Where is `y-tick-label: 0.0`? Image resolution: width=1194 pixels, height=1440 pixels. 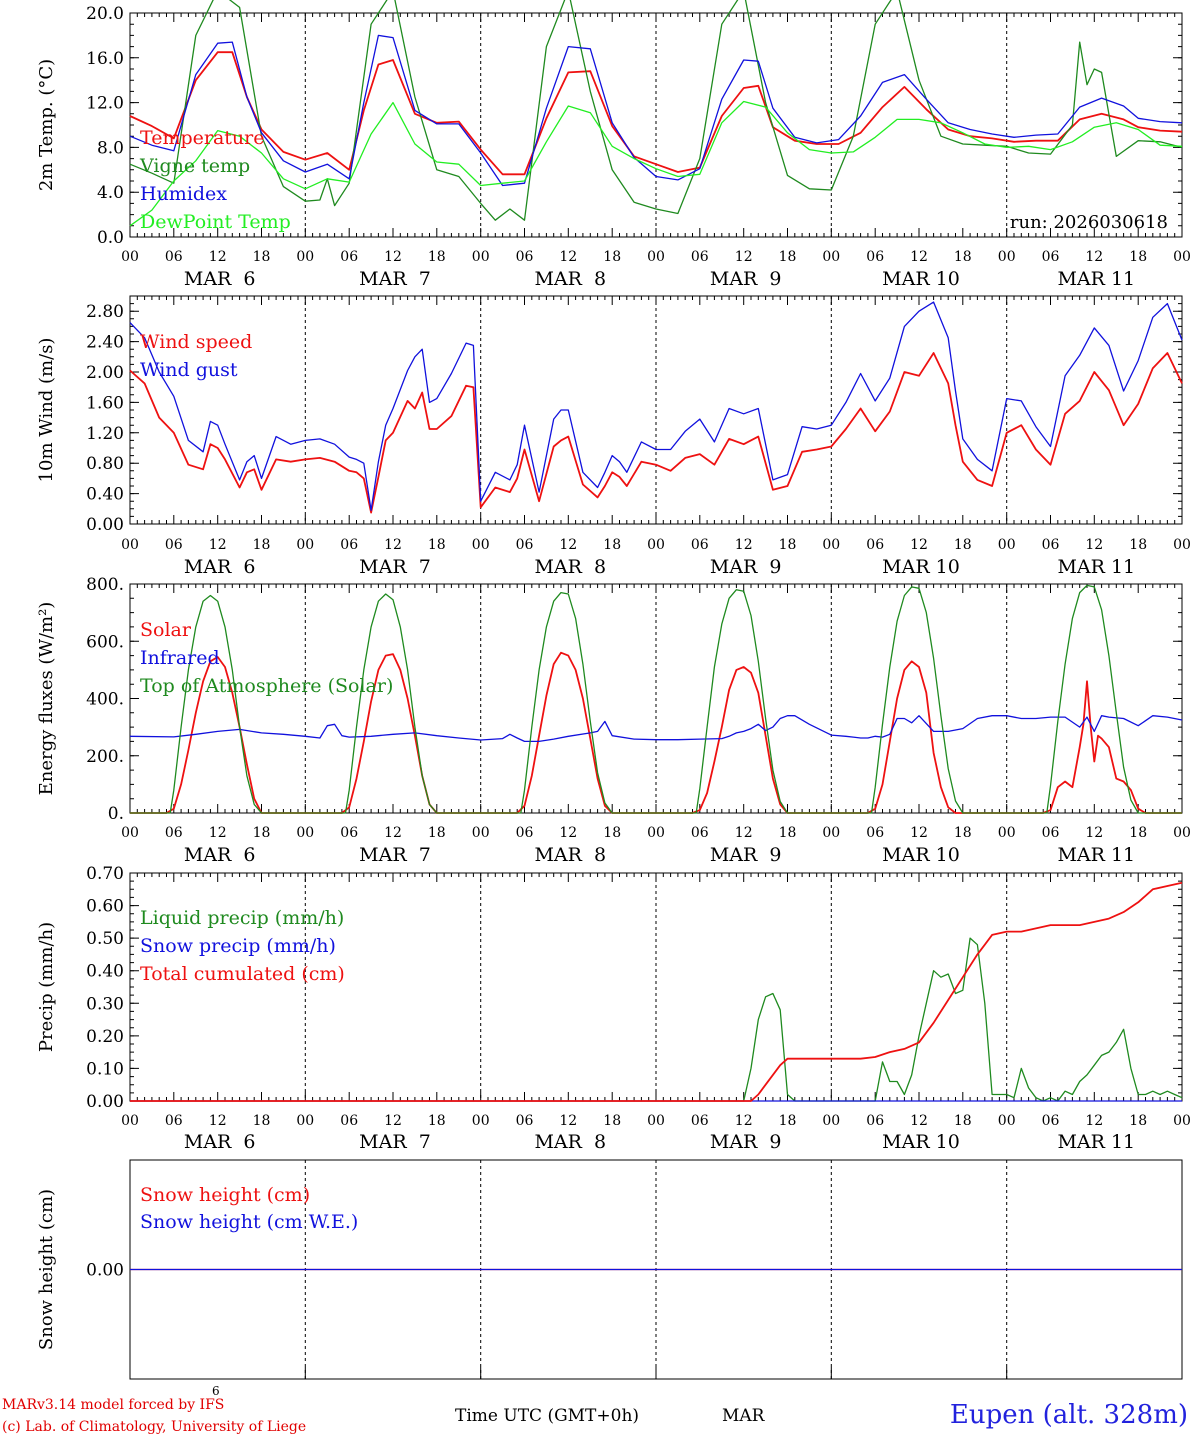 y-tick-label: 0.0 is located at coordinates (110, 238).